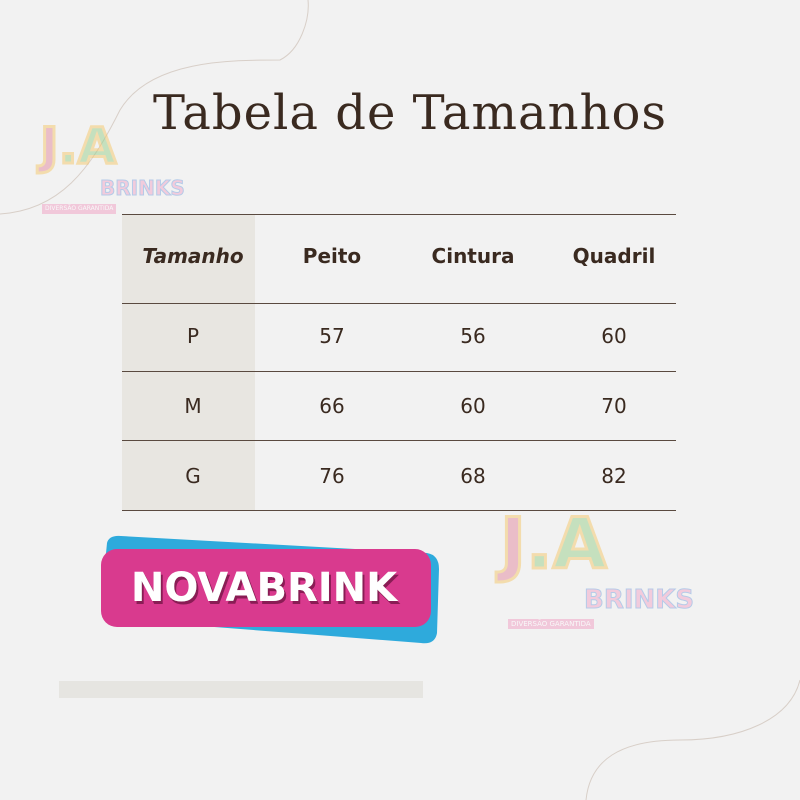  What do you see at coordinates (614, 256) in the screenshot?
I see `header-quadril: Quadril` at bounding box center [614, 256].